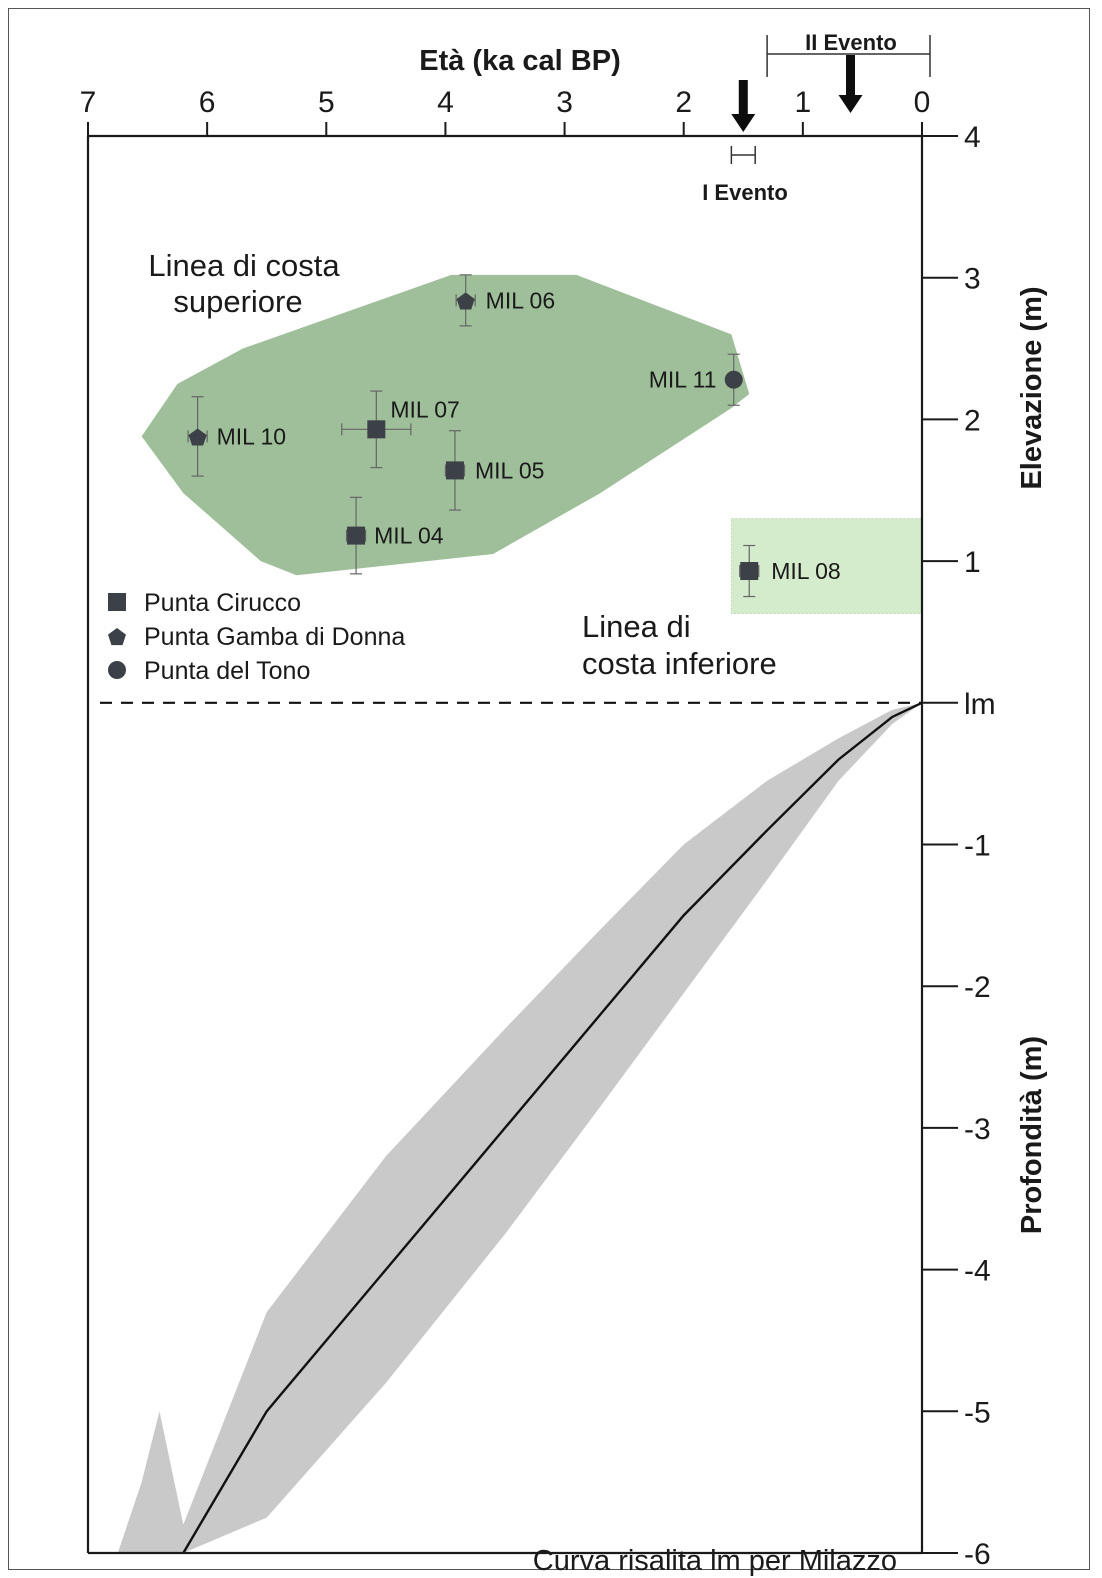  What do you see at coordinates (564, 102) in the screenshot?
I see `x-tick-label: 3` at bounding box center [564, 102].